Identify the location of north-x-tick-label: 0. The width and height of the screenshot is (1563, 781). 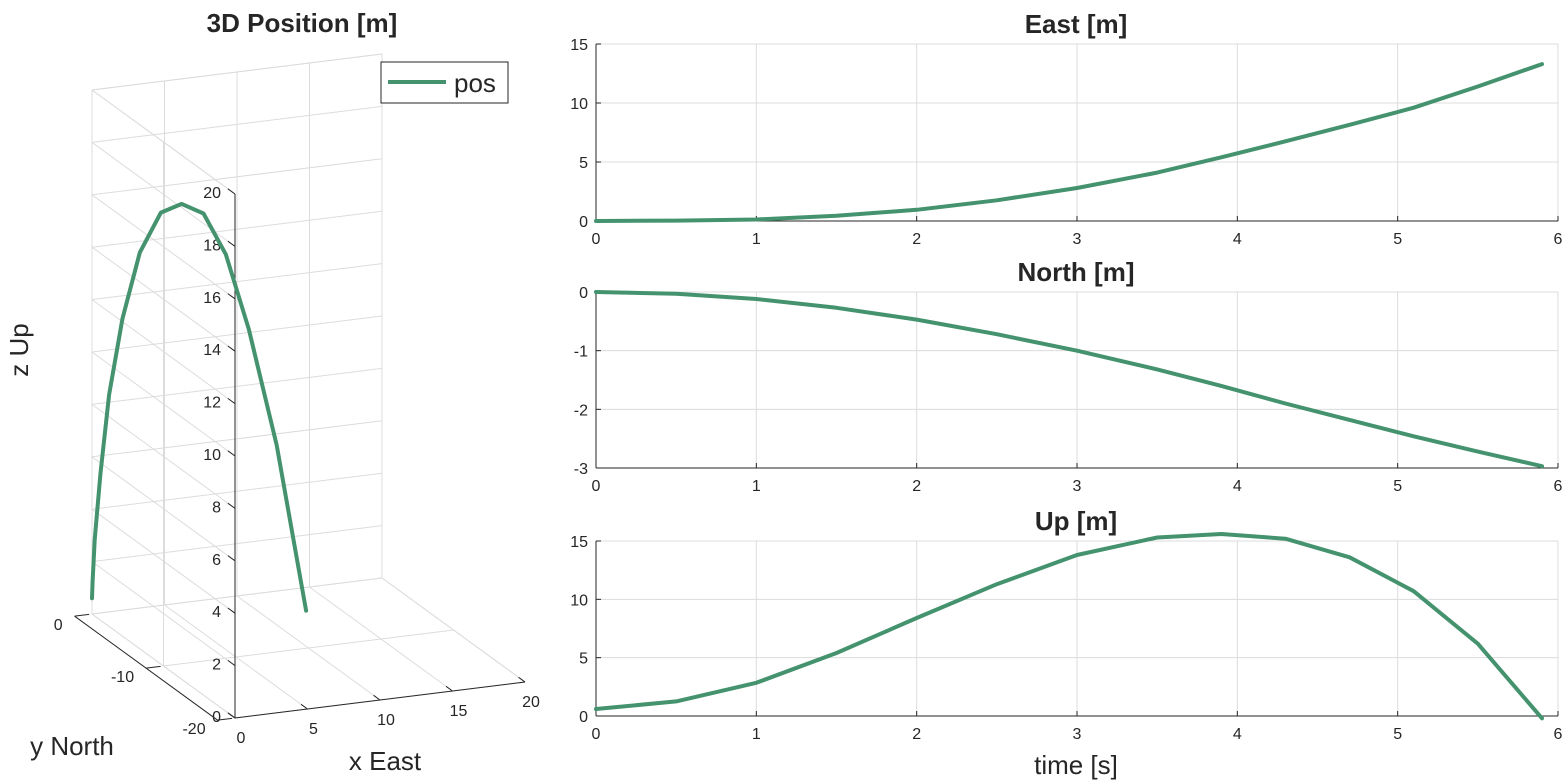
(596, 486).